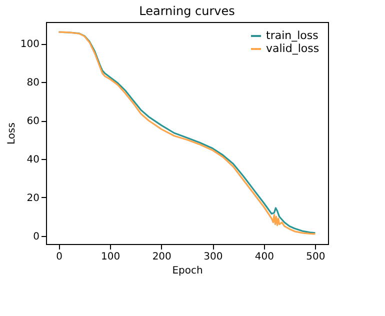 Image resolution: width=385 pixels, height=316 pixels. I want to click on y-tick-label: 20, so click(33, 198).